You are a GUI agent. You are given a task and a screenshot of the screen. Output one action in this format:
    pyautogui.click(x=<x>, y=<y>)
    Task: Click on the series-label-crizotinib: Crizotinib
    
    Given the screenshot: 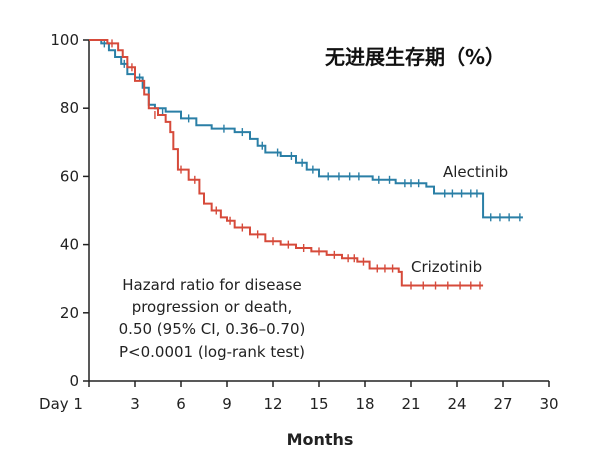 What is the action you would take?
    pyautogui.click(x=446, y=267)
    